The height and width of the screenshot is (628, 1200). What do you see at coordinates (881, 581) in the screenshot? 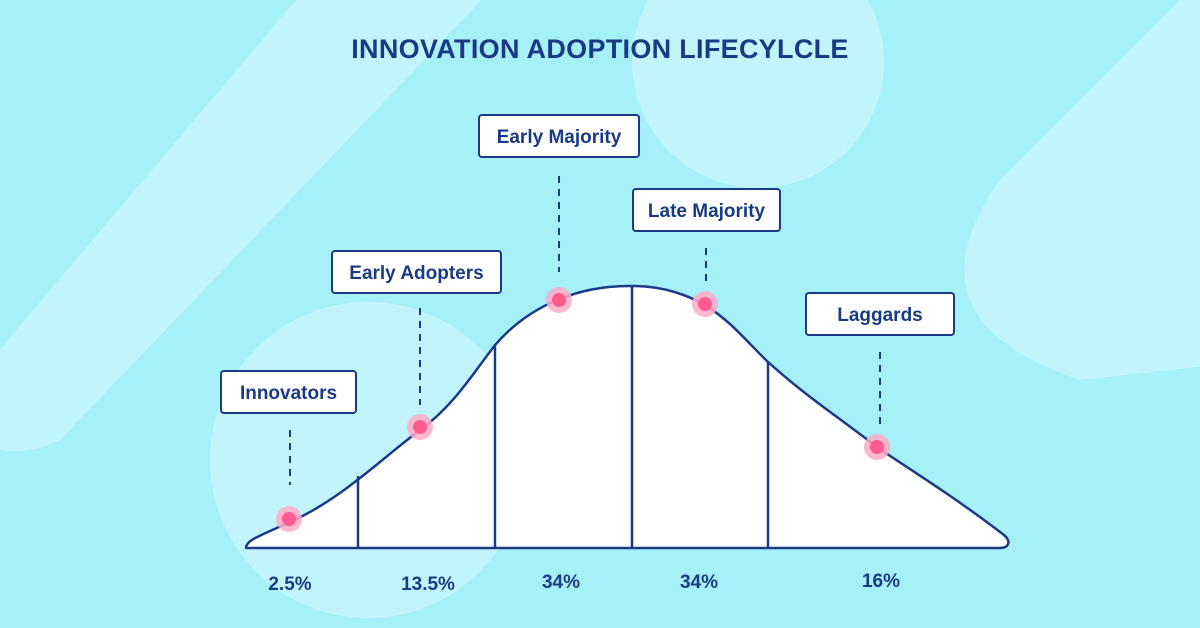
I see `percent-laggards: 16%` at bounding box center [881, 581].